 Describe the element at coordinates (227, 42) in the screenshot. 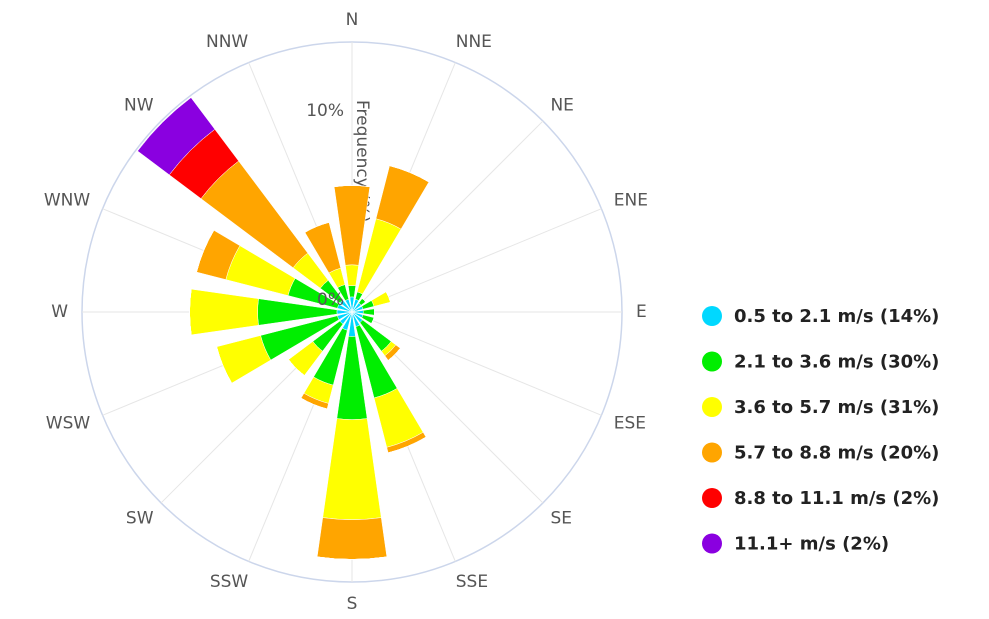

I see `direction-label: NNW` at that location.